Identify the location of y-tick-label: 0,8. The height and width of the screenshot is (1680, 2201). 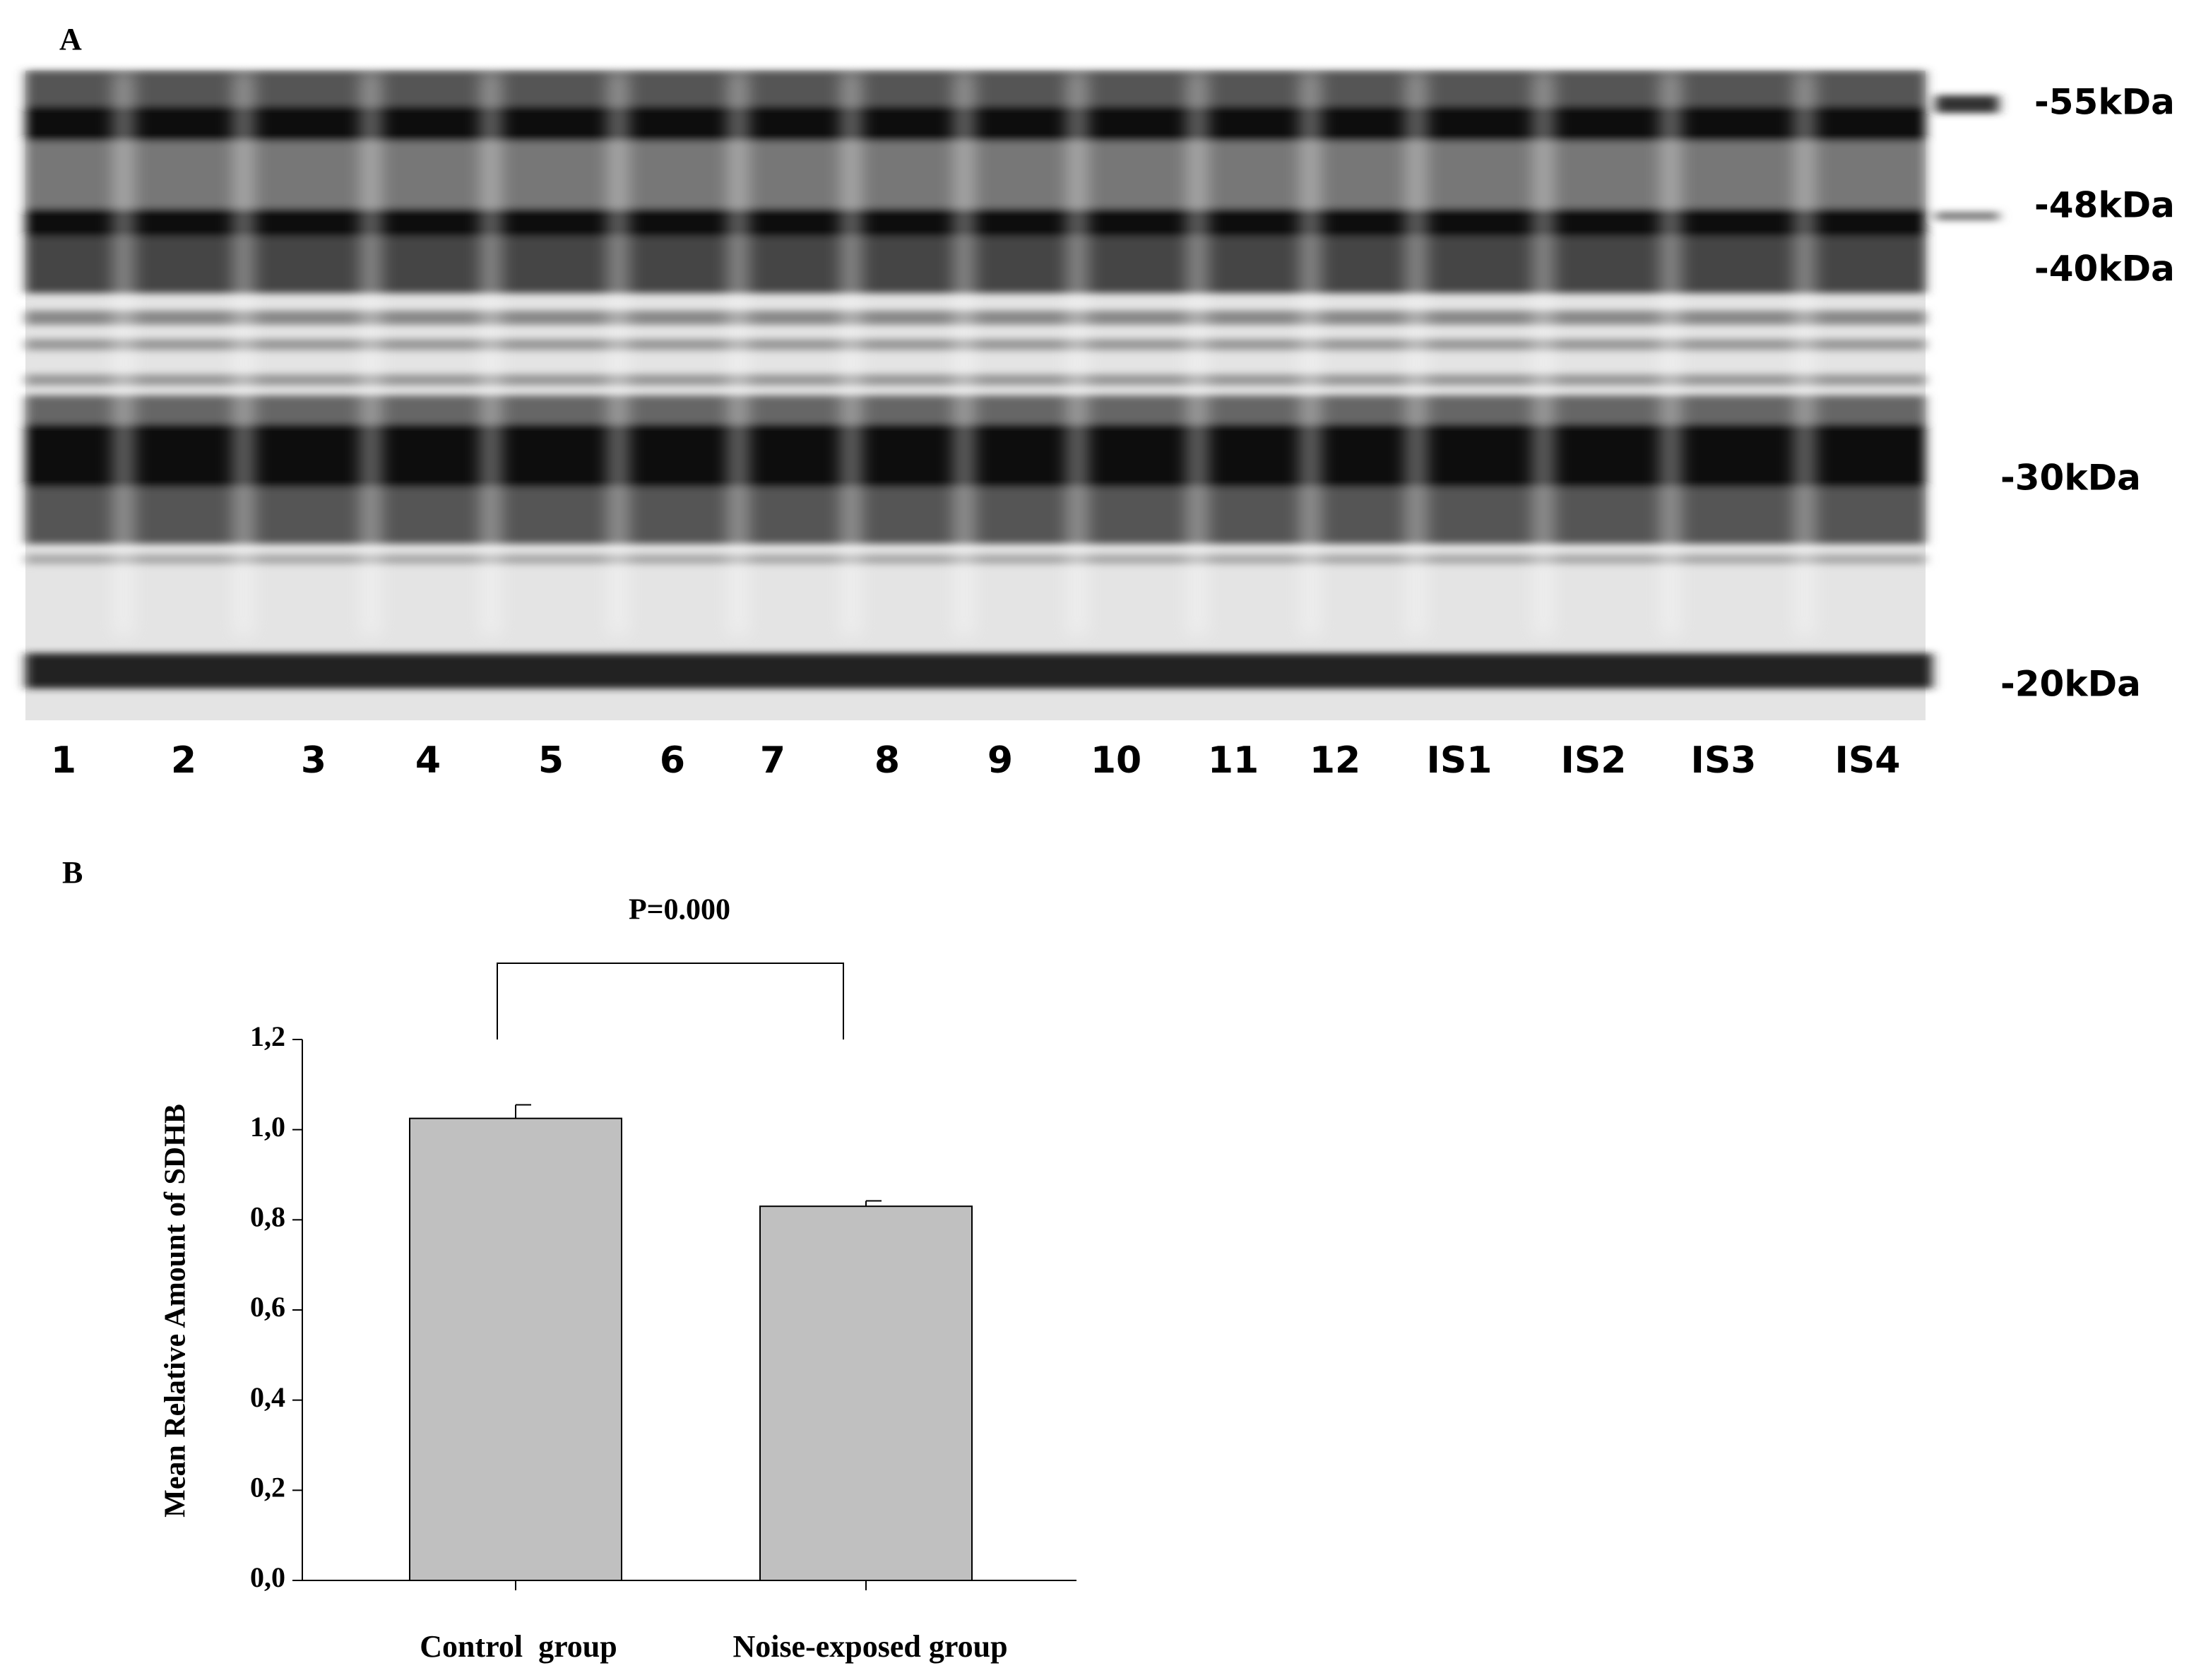
(267, 1217).